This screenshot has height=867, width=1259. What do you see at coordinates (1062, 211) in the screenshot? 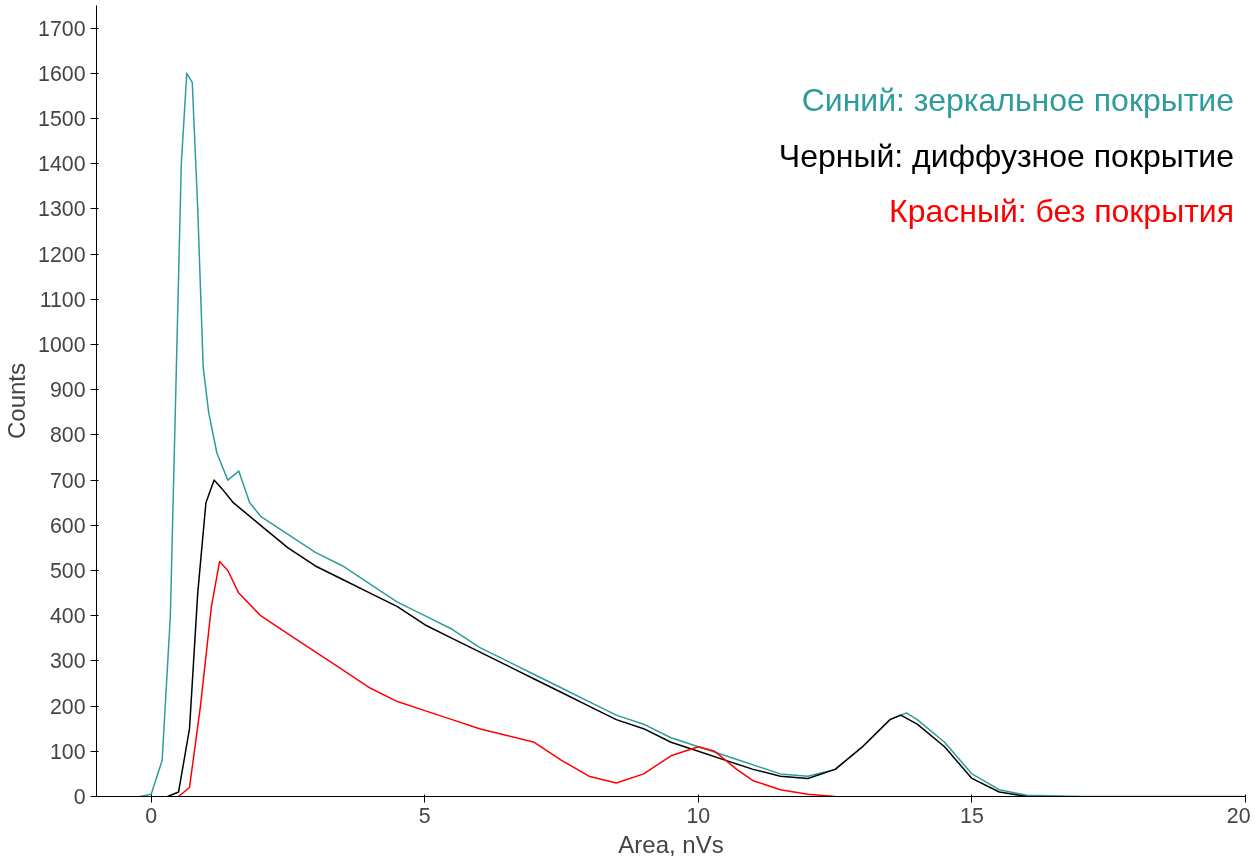
I see `text: Красный: без покрытия` at bounding box center [1062, 211].